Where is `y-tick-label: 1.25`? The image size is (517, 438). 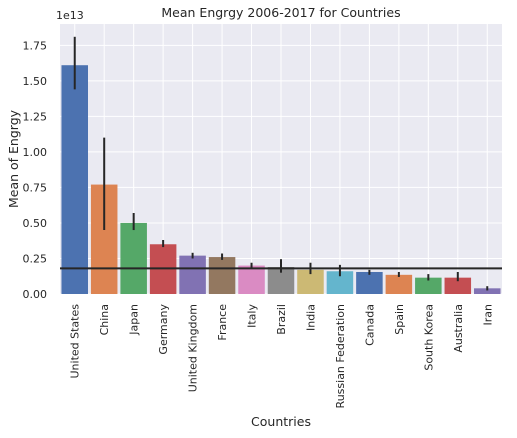 y-tick-label: 1.25 is located at coordinates (35, 116).